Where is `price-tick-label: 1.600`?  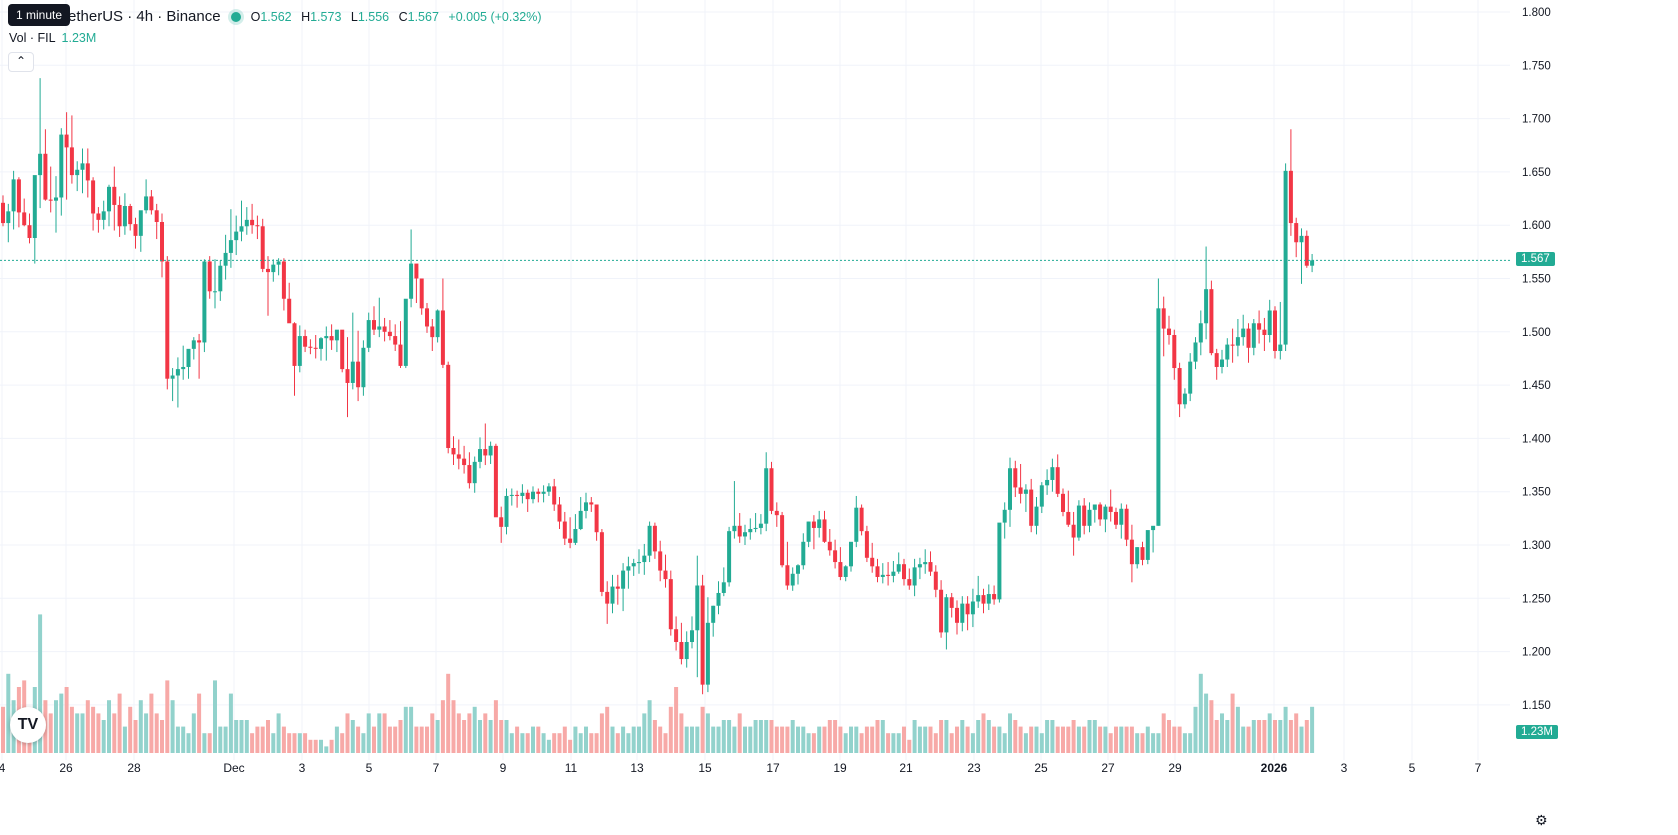
price-tick-label: 1.600 is located at coordinates (1536, 226).